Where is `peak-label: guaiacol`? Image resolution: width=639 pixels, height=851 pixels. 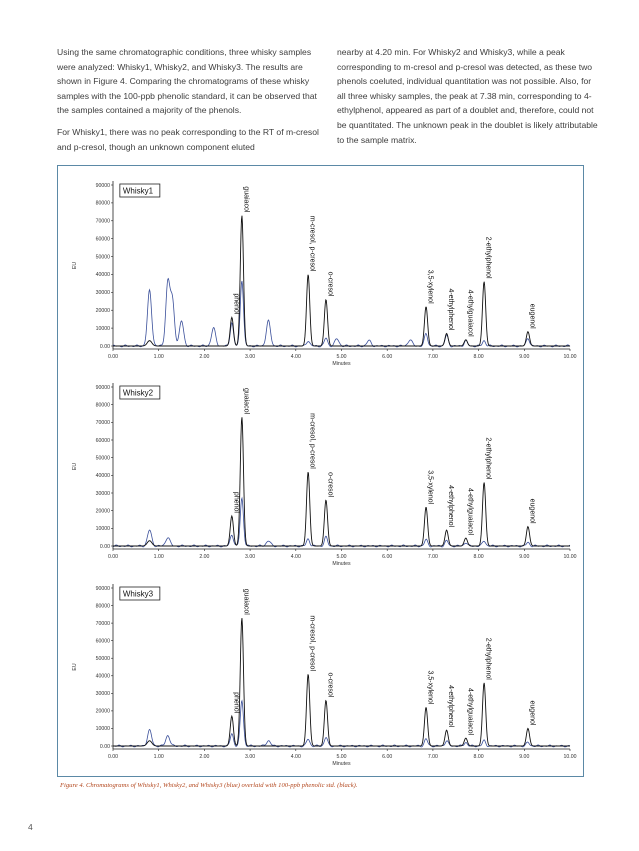 peak-label: guaiacol is located at coordinates (245, 401).